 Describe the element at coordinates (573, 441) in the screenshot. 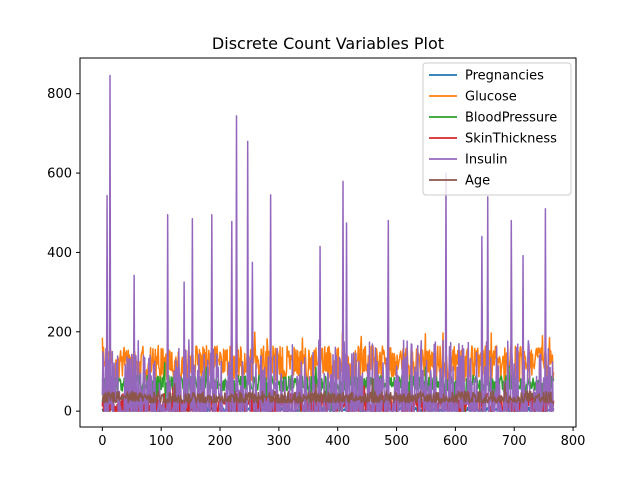

I see `x-tick-label: 800` at that location.